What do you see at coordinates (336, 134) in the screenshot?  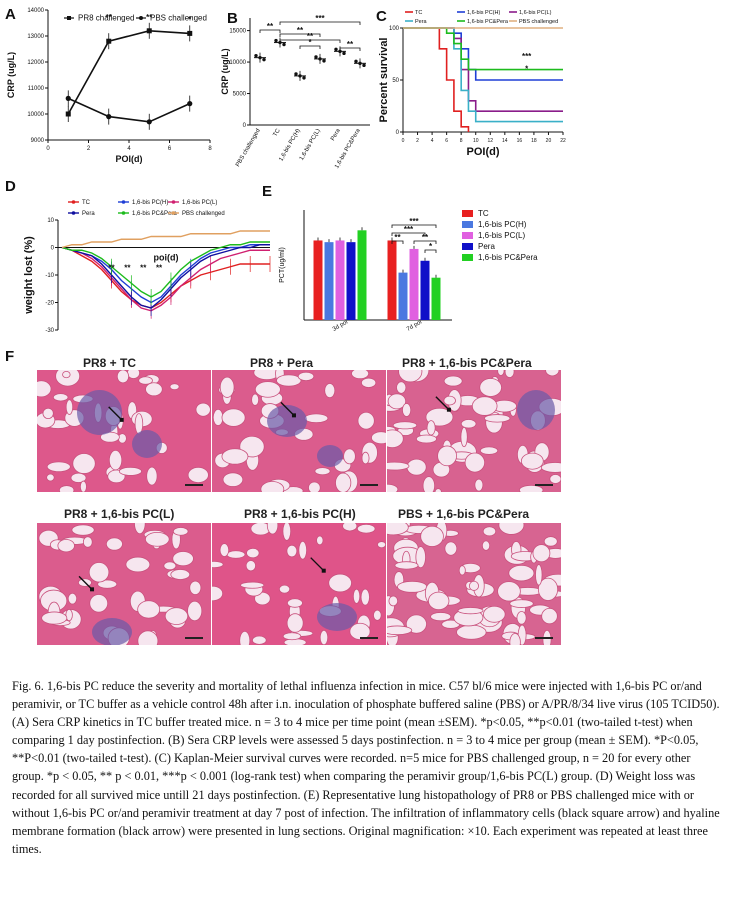 I see `x-tick-label: Pera` at bounding box center [336, 134].